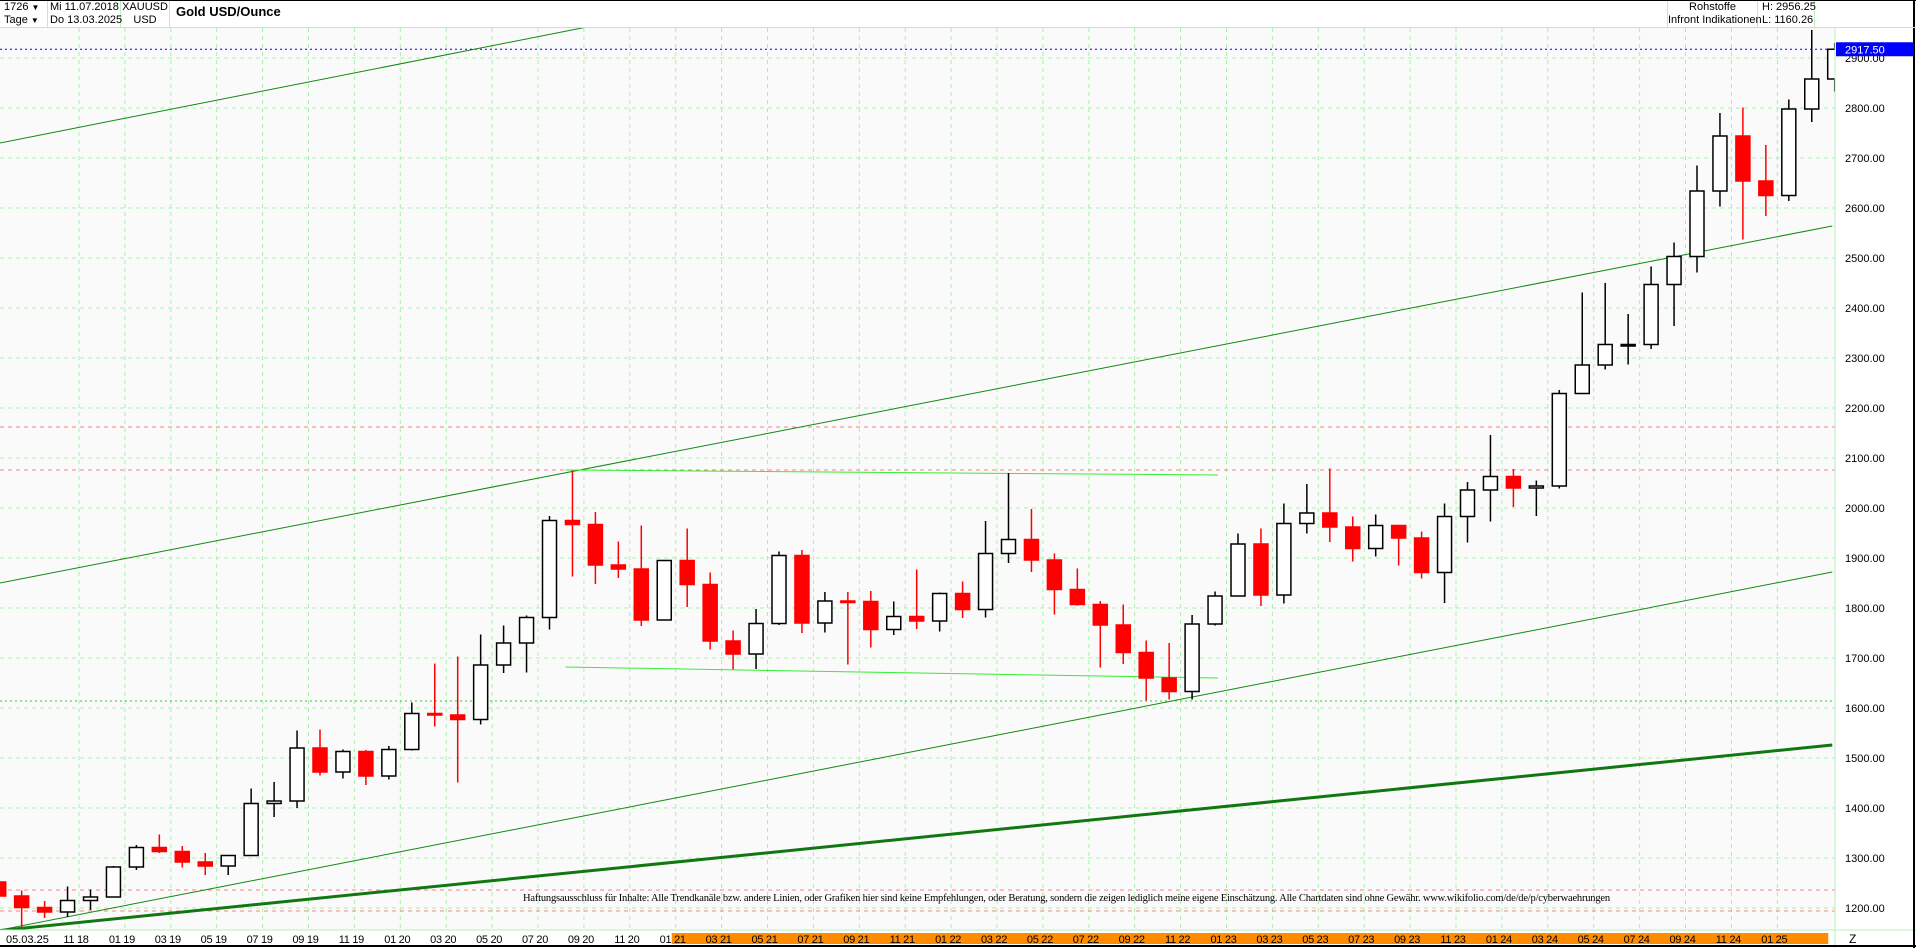 The width and height of the screenshot is (1916, 948). Describe the element at coordinates (122, 940) in the screenshot. I see `x-tick-label: 01 19` at that location.